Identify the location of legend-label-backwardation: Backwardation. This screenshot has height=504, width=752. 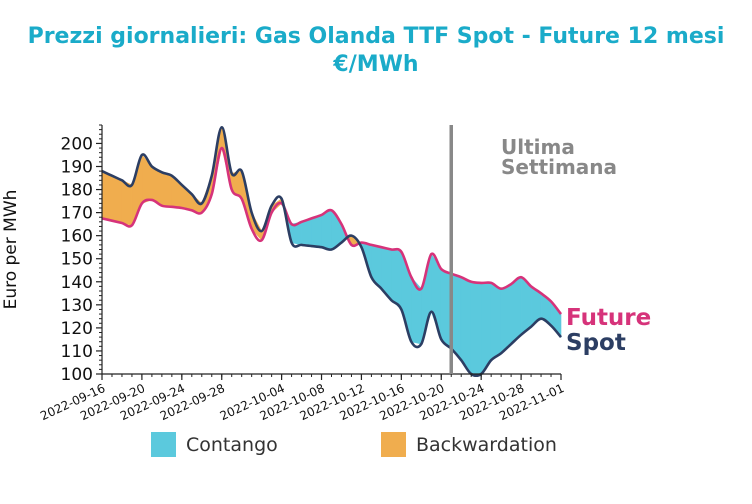
(486, 444).